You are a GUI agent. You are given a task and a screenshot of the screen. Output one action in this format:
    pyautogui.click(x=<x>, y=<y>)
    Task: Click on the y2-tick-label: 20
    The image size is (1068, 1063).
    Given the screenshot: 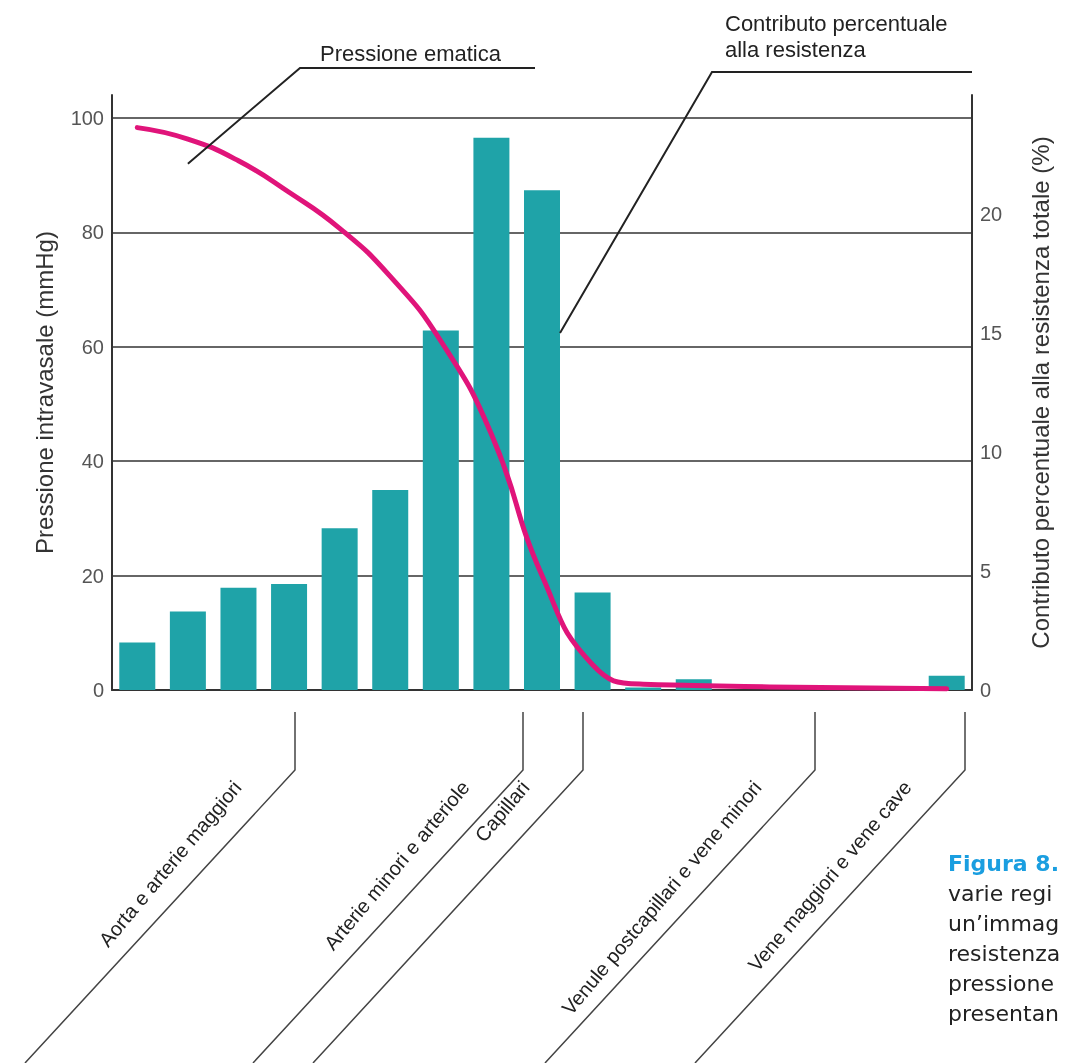 What is the action you would take?
    pyautogui.click(x=991, y=214)
    